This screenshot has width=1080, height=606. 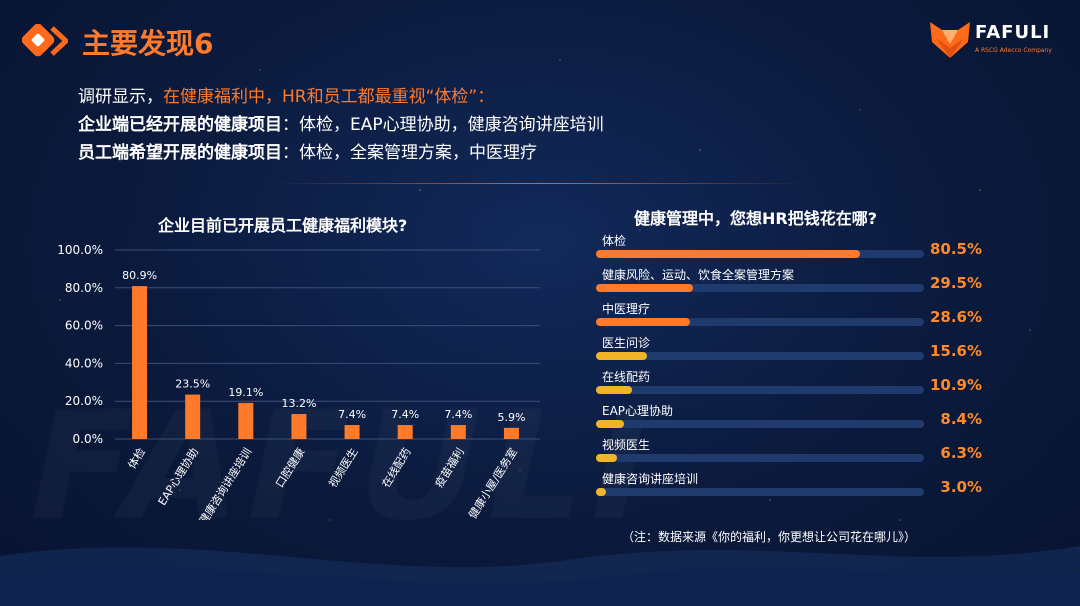 What do you see at coordinates (1013, 32) in the screenshot?
I see `logo-name: FAFULI` at bounding box center [1013, 32].